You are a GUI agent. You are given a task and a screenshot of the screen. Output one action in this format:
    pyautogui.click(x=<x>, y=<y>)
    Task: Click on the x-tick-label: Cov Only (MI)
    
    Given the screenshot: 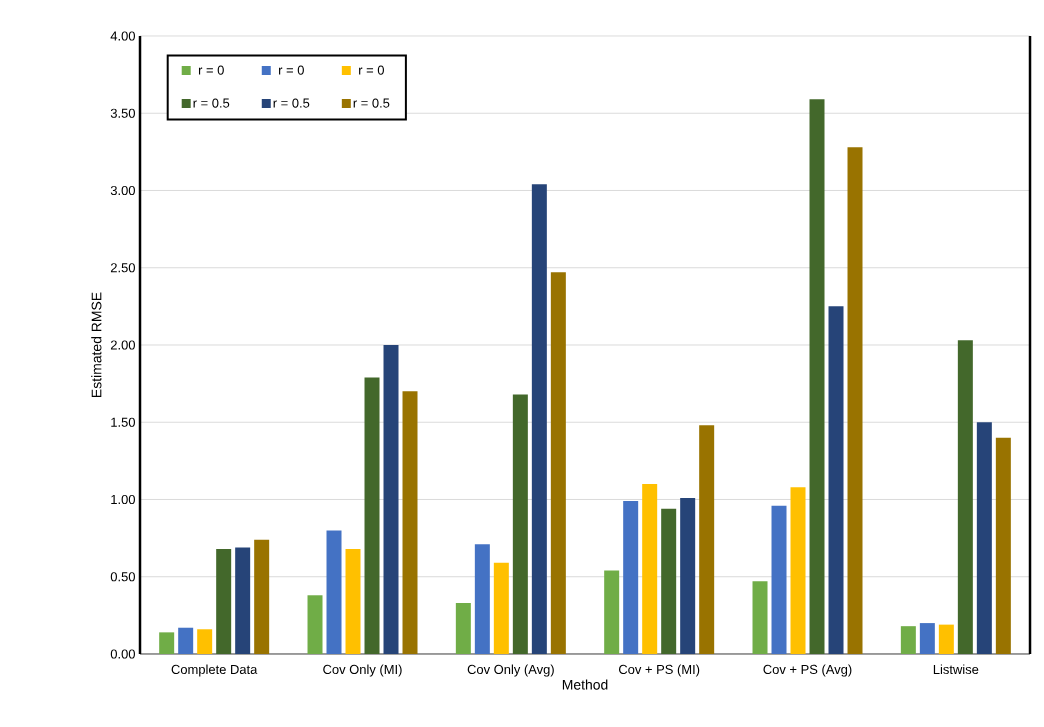 What is the action you would take?
    pyautogui.click(x=362, y=670)
    